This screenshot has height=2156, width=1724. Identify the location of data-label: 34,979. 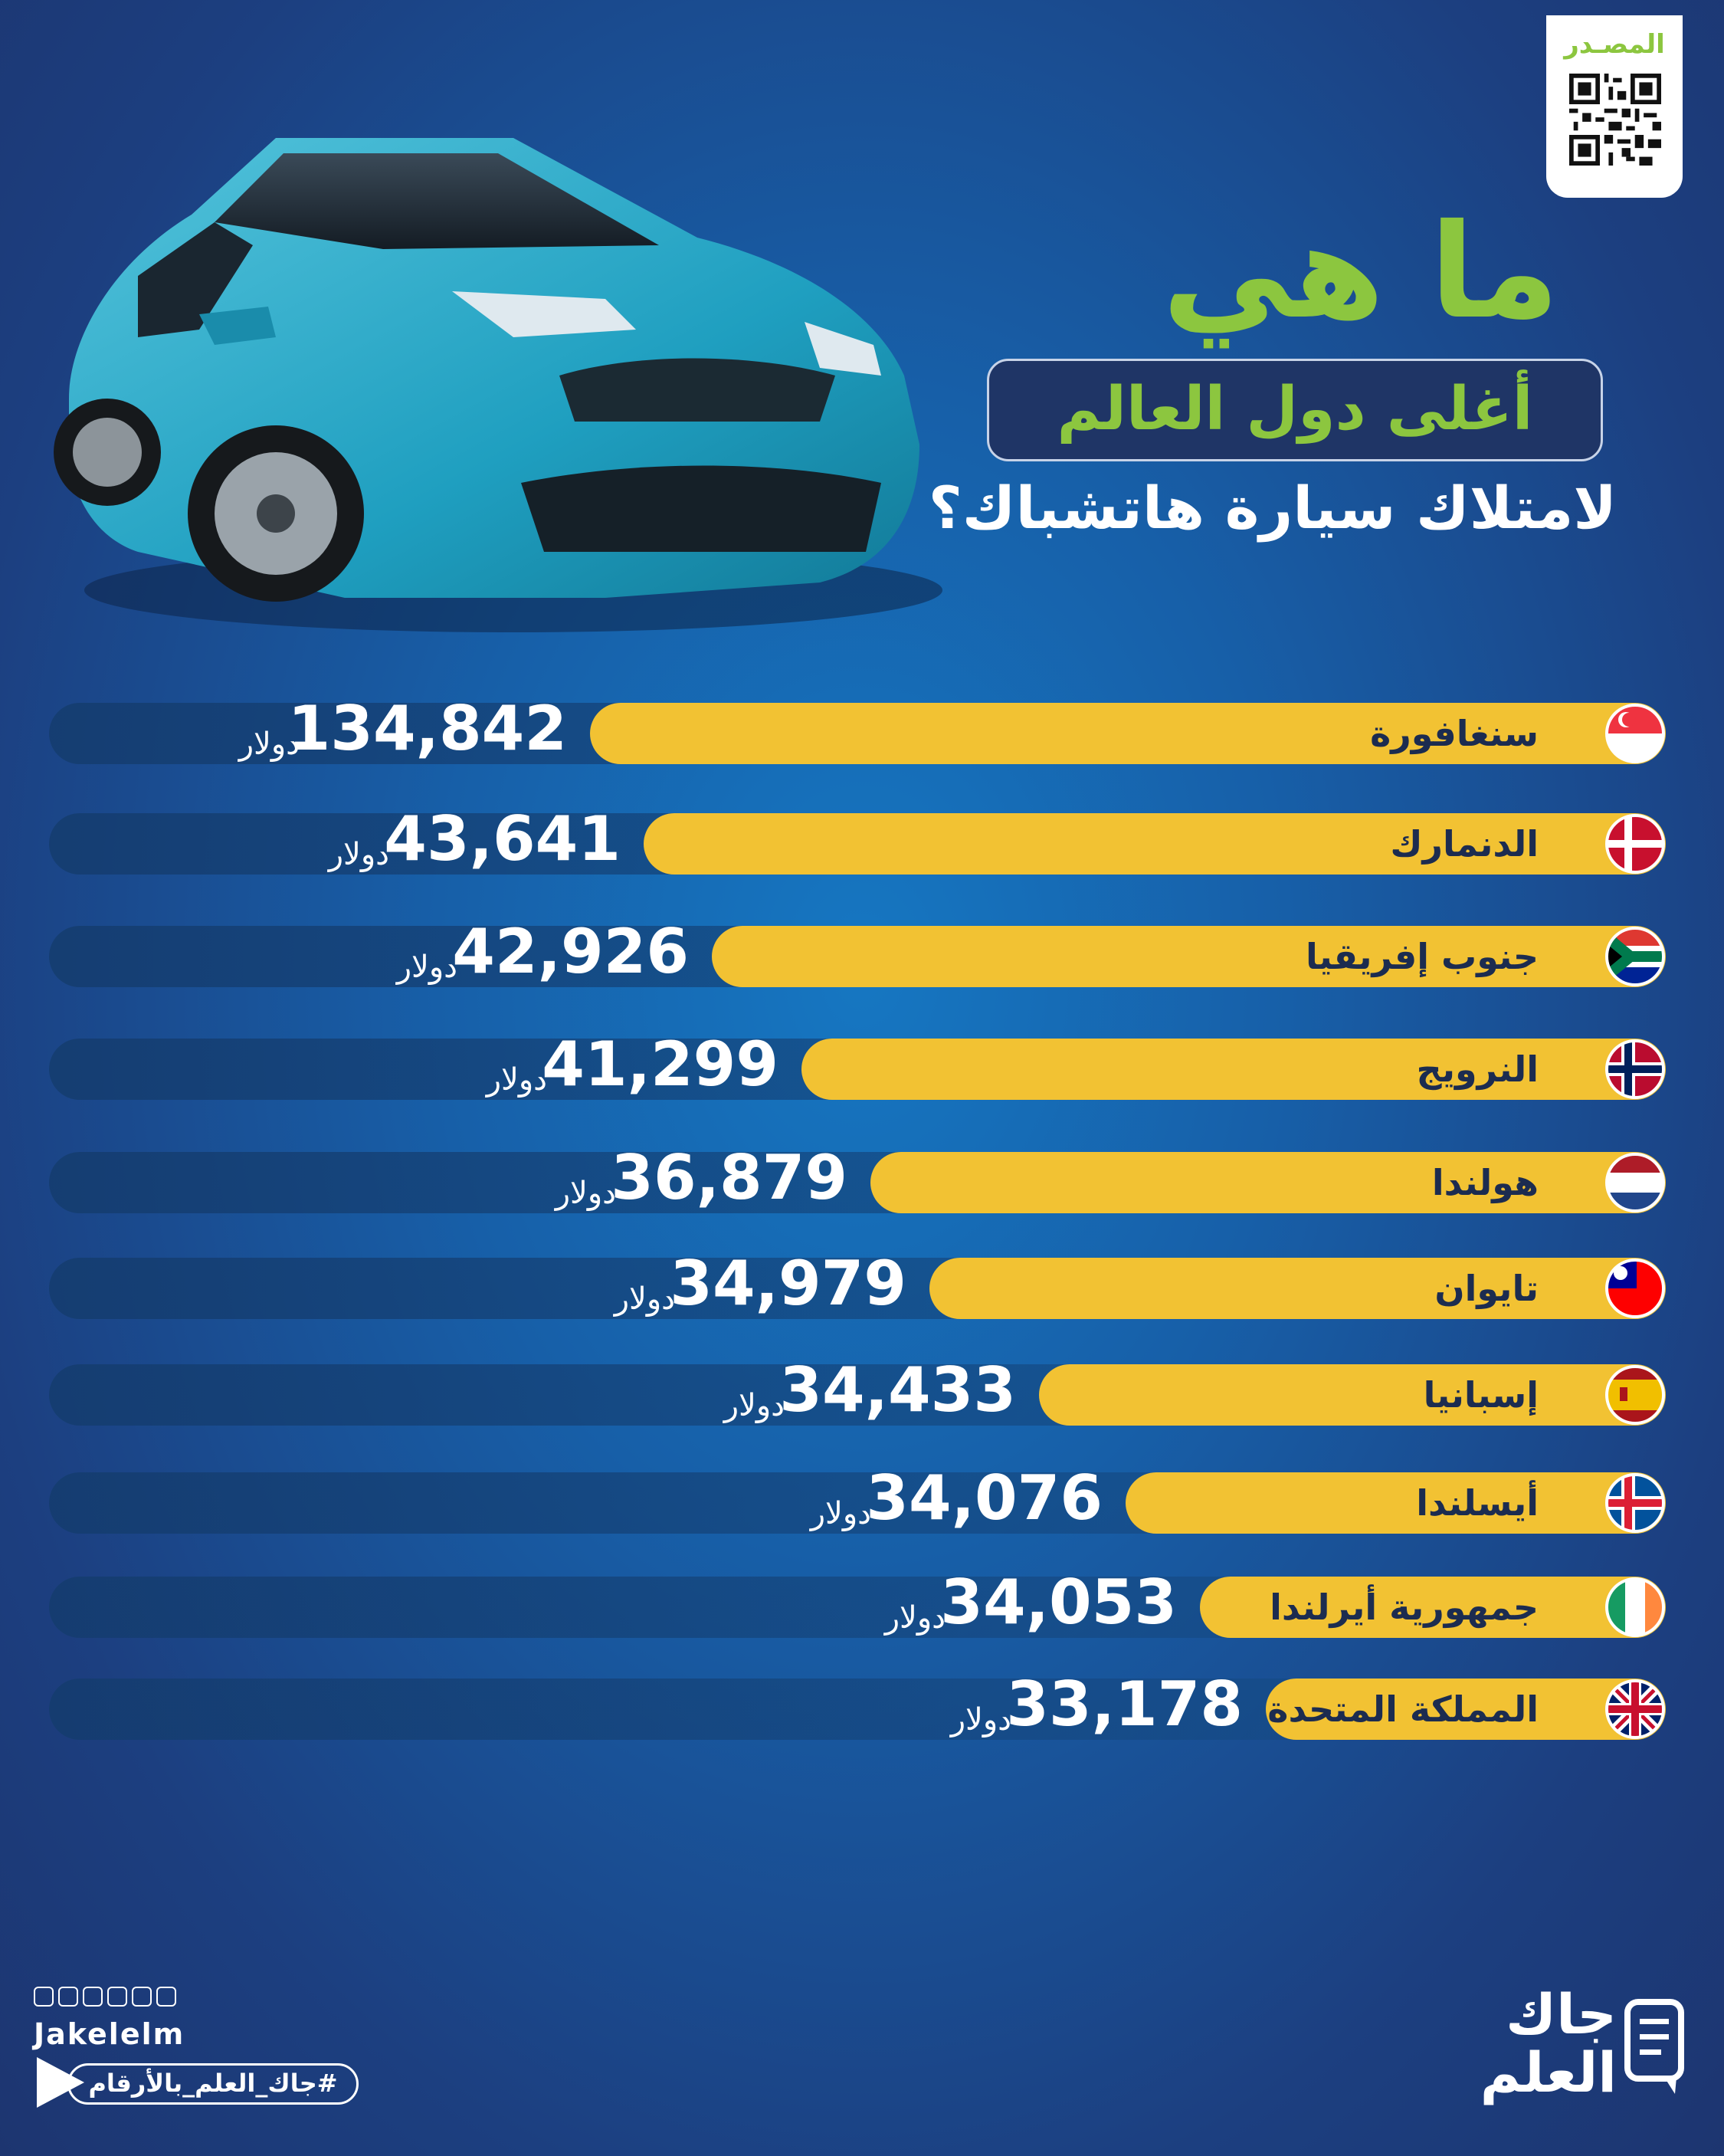
(788, 1283).